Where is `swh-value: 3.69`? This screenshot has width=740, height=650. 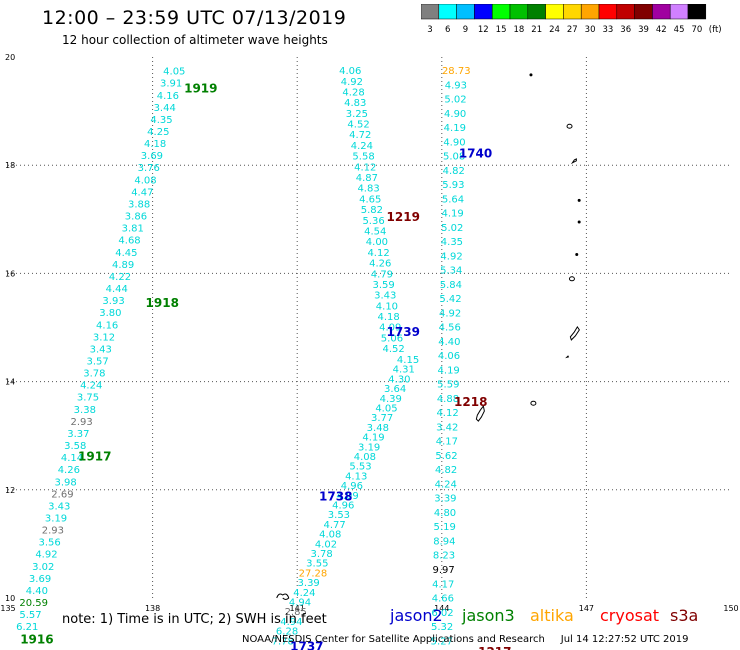 swh-value: 3.69 is located at coordinates (40, 579).